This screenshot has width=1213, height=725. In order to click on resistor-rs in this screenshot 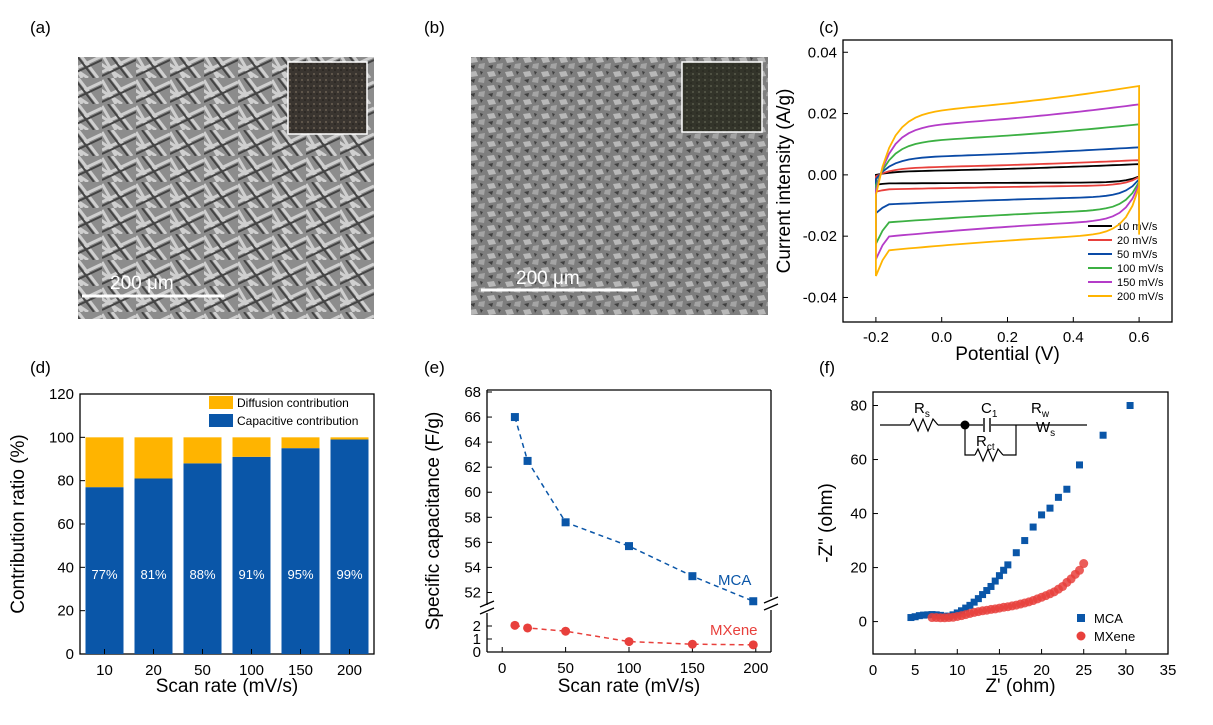, I will do `click(924, 425)`.